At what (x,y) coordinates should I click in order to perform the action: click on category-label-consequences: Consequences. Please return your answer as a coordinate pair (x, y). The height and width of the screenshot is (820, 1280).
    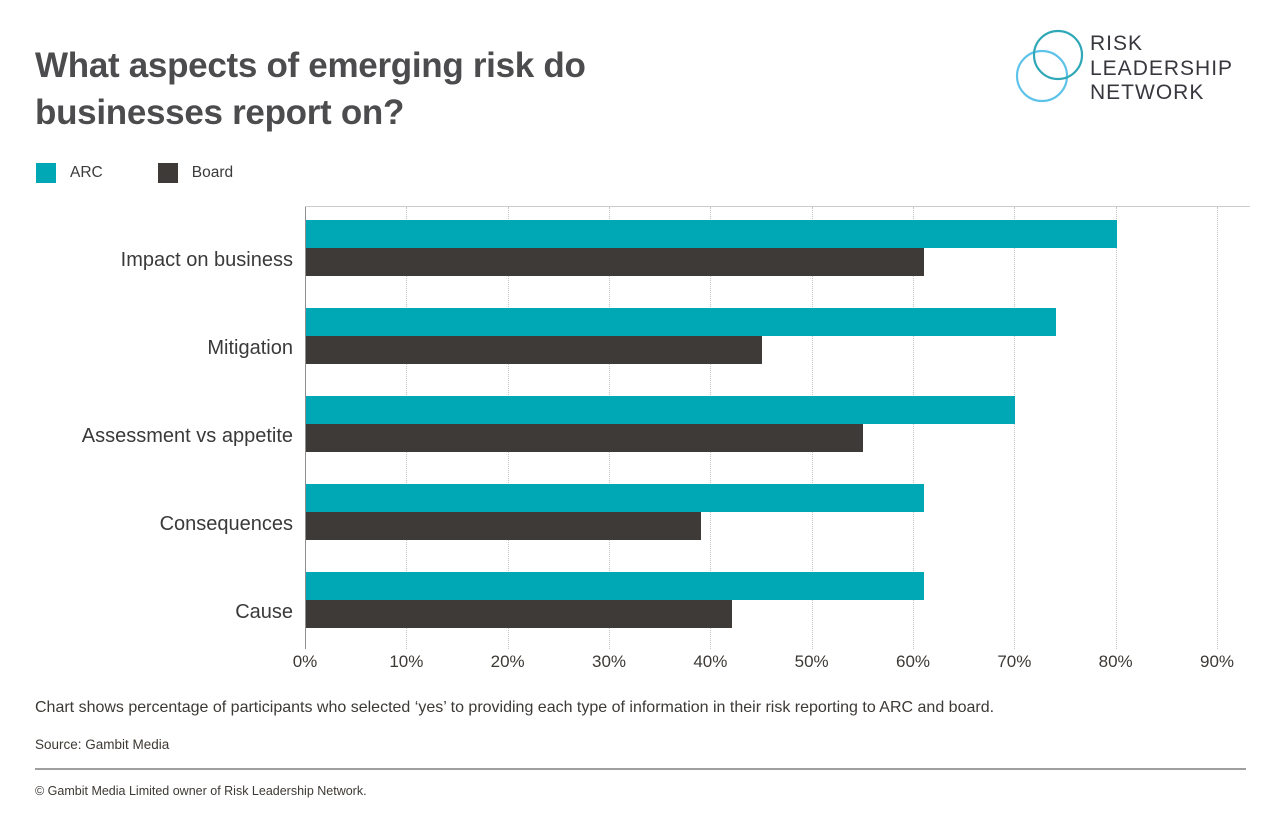
    Looking at the image, I should click on (226, 524).